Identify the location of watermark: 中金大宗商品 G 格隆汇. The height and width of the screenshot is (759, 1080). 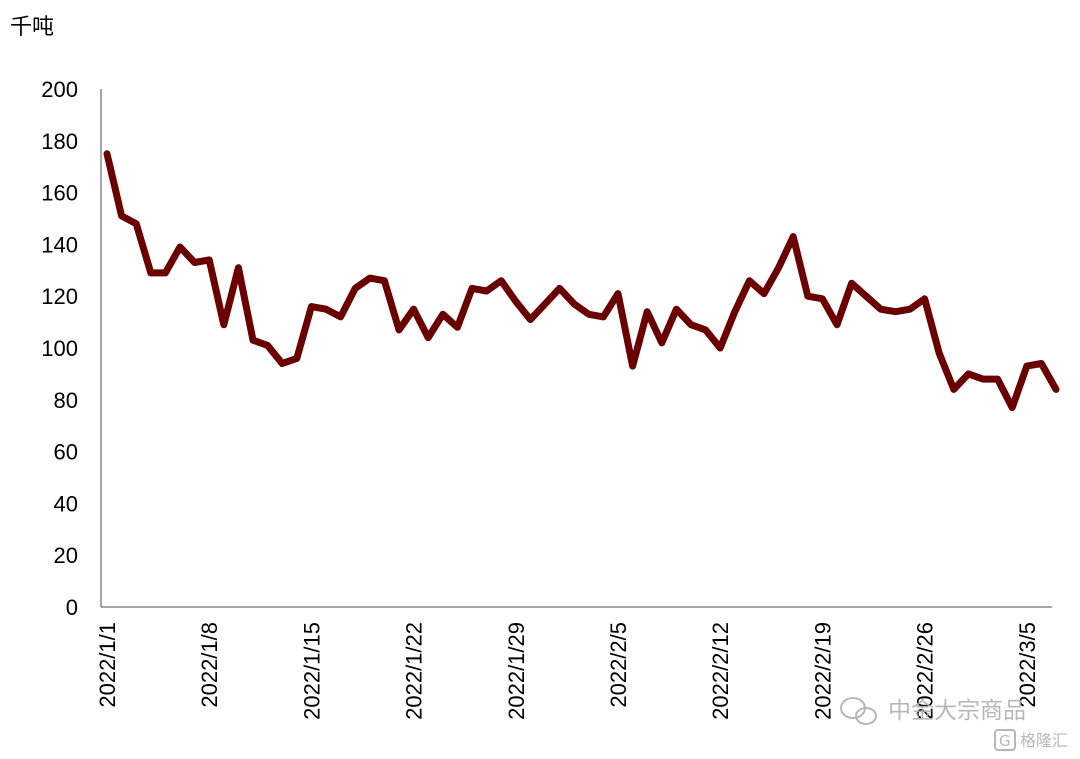
(954, 724).